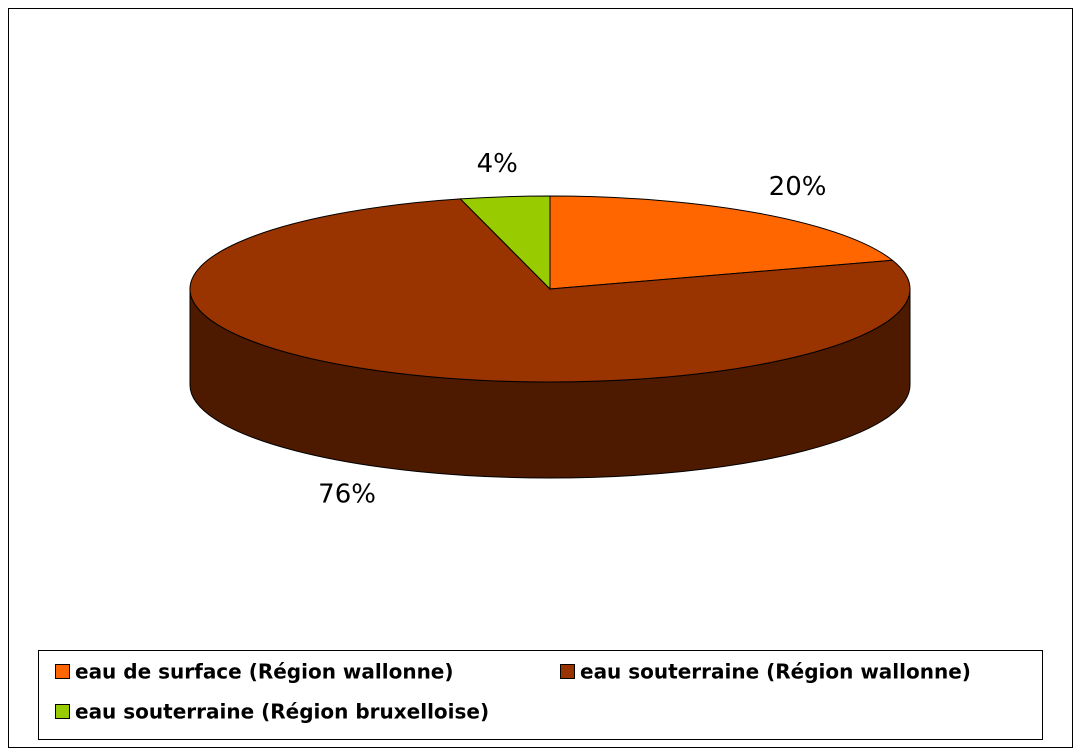  Describe the element at coordinates (497, 164) in the screenshot. I see `data-label: 4%` at that location.